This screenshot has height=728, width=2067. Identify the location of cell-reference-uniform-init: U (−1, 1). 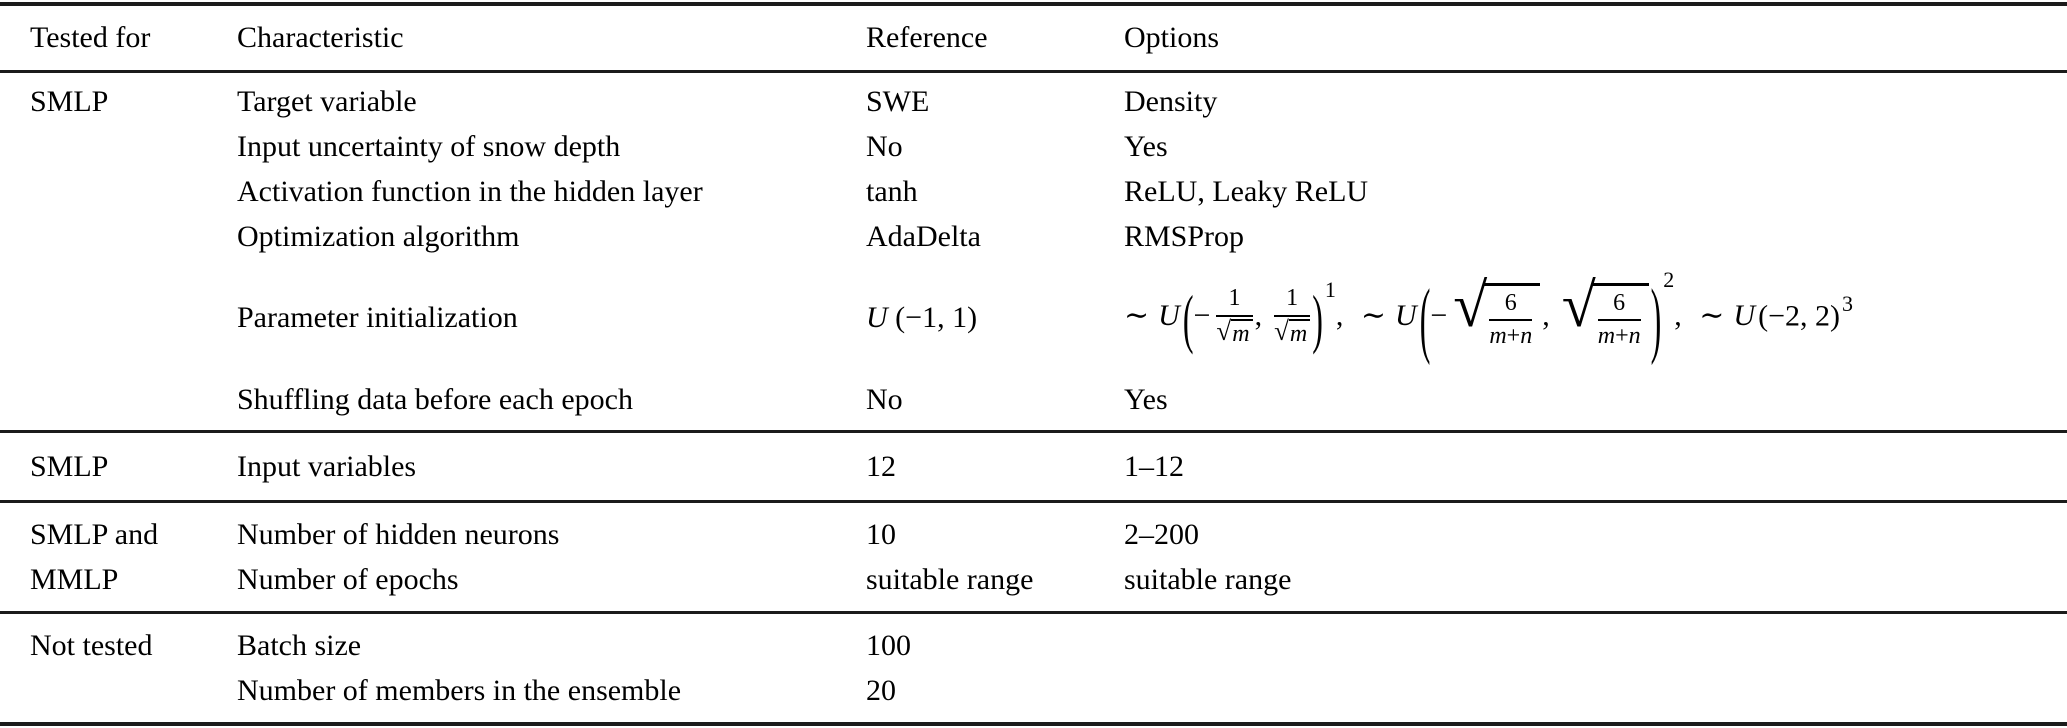
(995, 318).